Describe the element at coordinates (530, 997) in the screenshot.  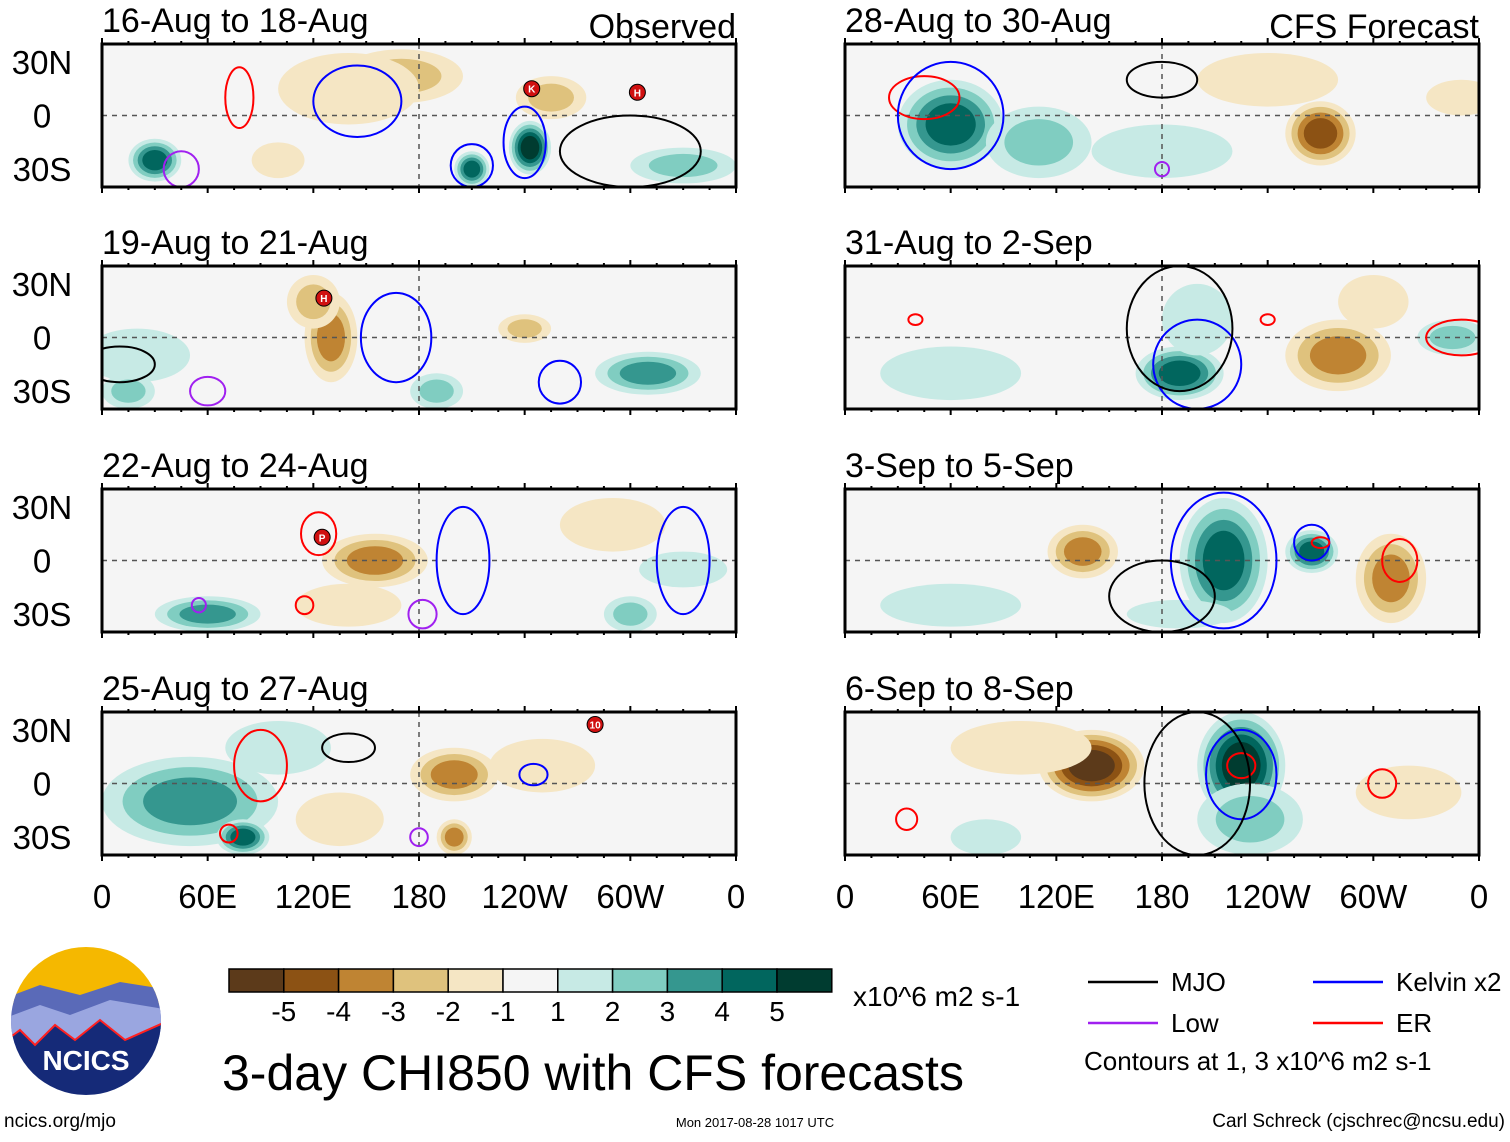
I see `colorbar: -5 -4 -3 -2 -1 1 2 3 4 5` at that location.